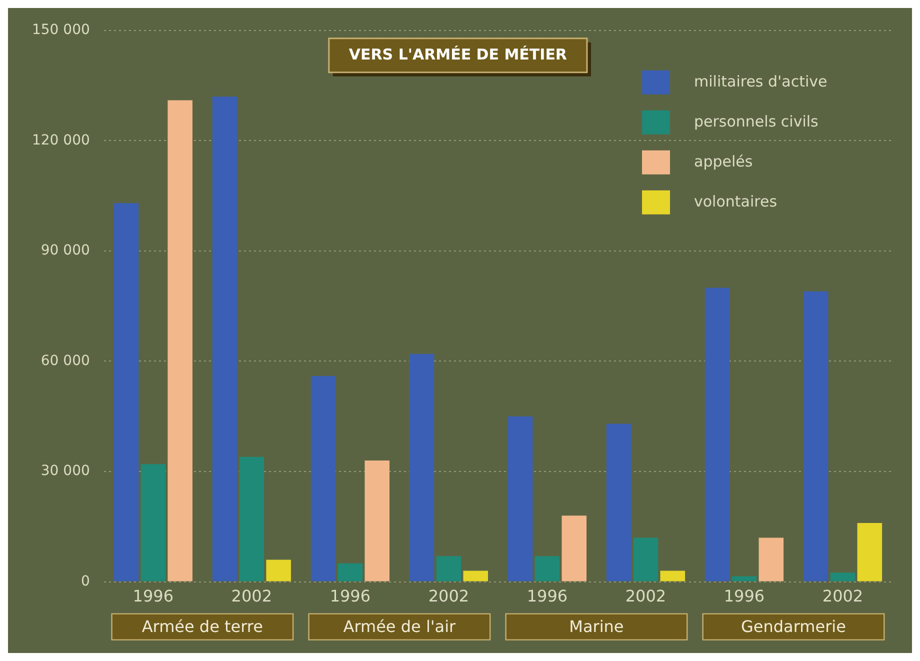 The width and height of the screenshot is (920, 661). Describe the element at coordinates (723, 161) in the screenshot. I see `legend-label: appelés` at that location.